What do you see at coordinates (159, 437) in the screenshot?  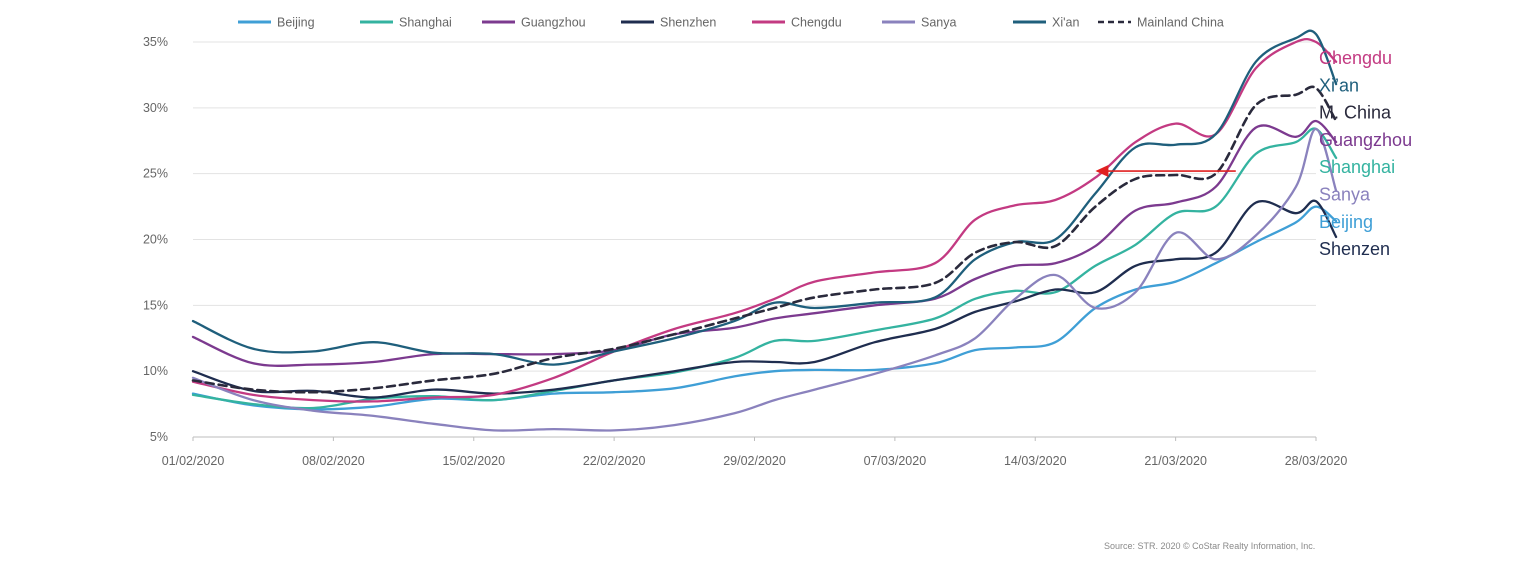 I see `y-tick-label: 5%` at bounding box center [159, 437].